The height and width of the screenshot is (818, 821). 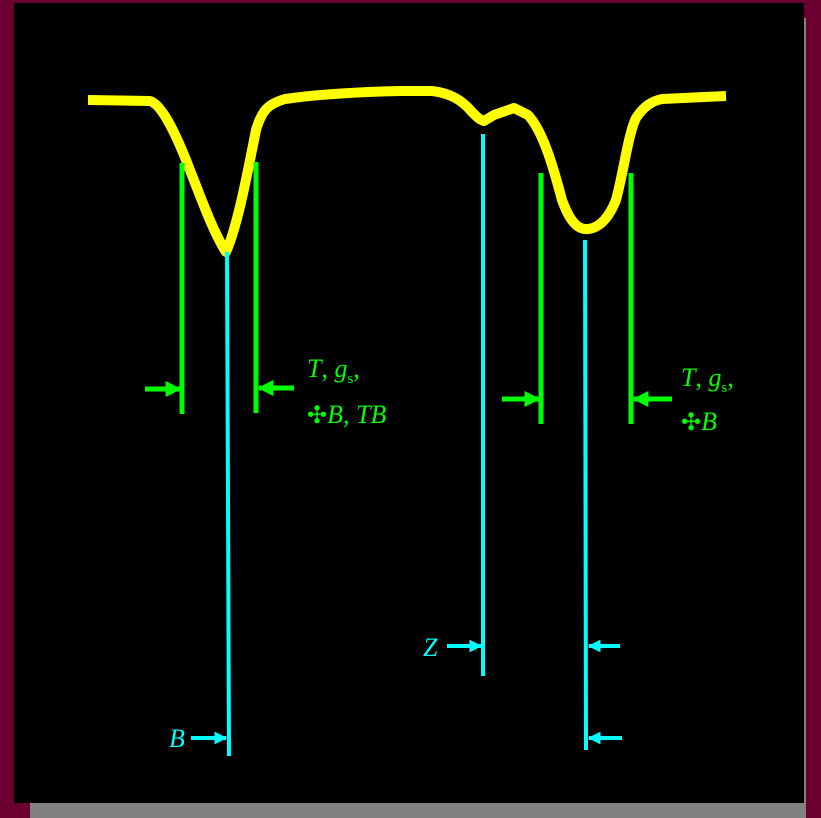 What do you see at coordinates (585, 495) in the screenshot?
I see `right-center-line` at bounding box center [585, 495].